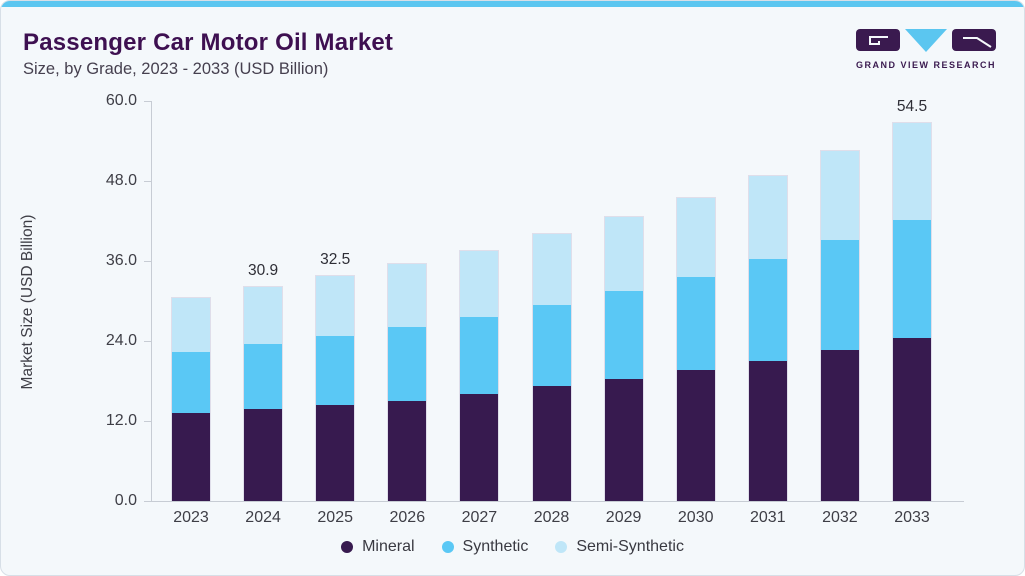 This screenshot has height=576, width=1025. I want to click on x-label-2027: 2027, so click(479, 517).